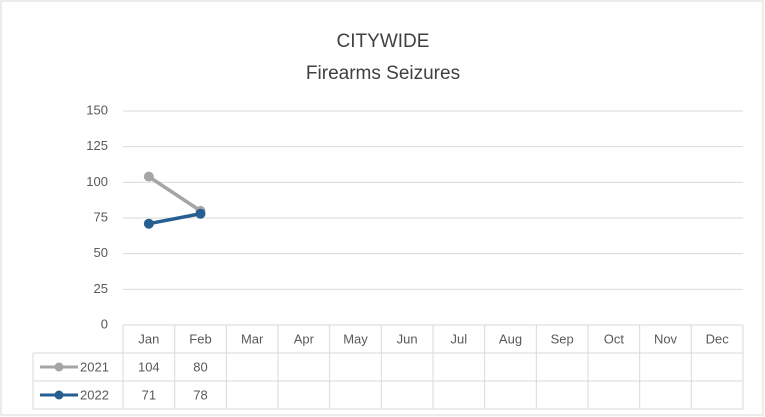  What do you see at coordinates (101, 252) in the screenshot?
I see `y-tick-label: 50` at bounding box center [101, 252].